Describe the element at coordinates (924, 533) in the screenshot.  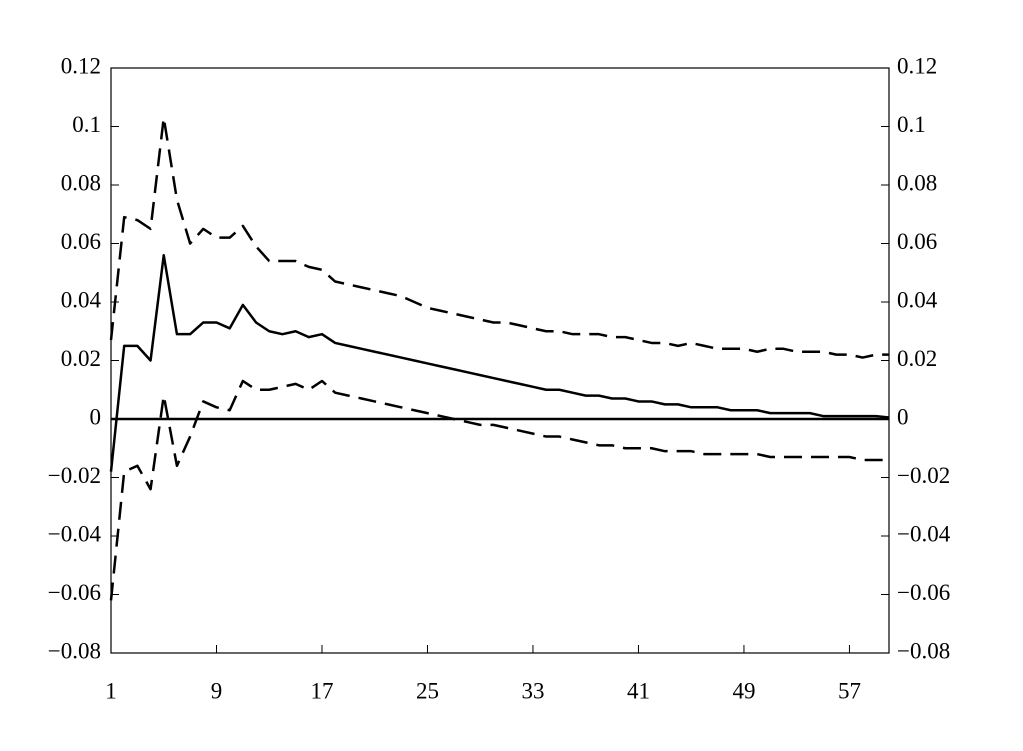
I see `y2-tick-label: −0.04` at that location.